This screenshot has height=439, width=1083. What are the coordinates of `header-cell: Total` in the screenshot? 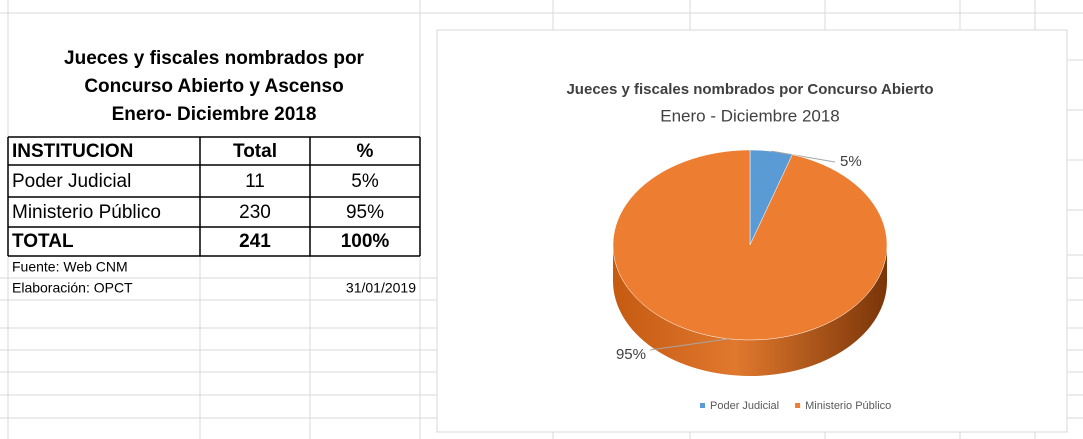 It's located at (255, 151).